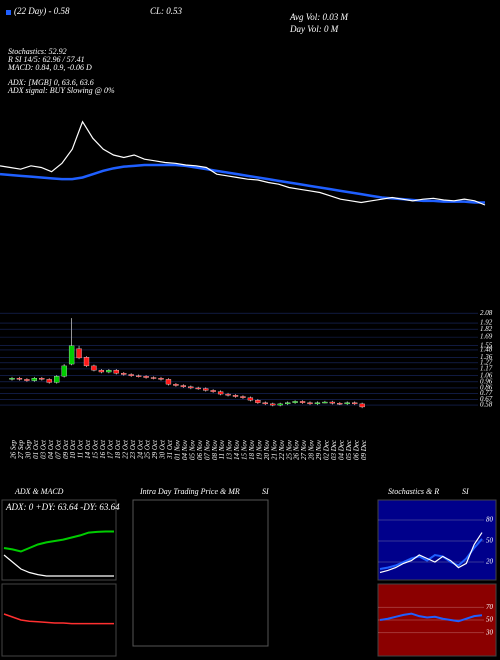 The image size is (500, 660). I want to click on x-tick-label: 02 Dec, so click(327, 449).